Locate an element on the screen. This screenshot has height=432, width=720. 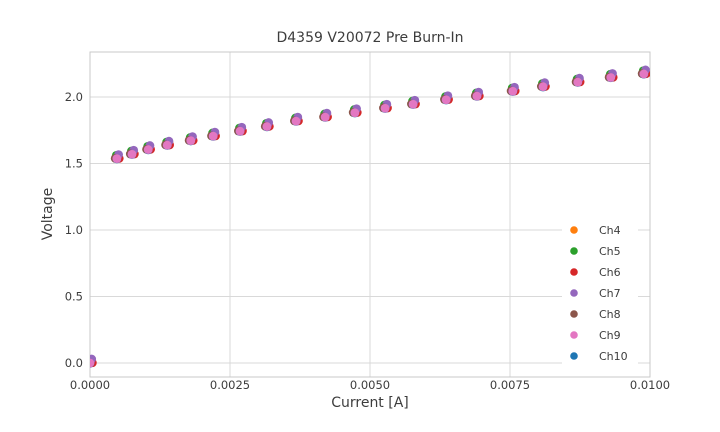
legend-label-ch6: Ch6 is located at coordinates (610, 272).